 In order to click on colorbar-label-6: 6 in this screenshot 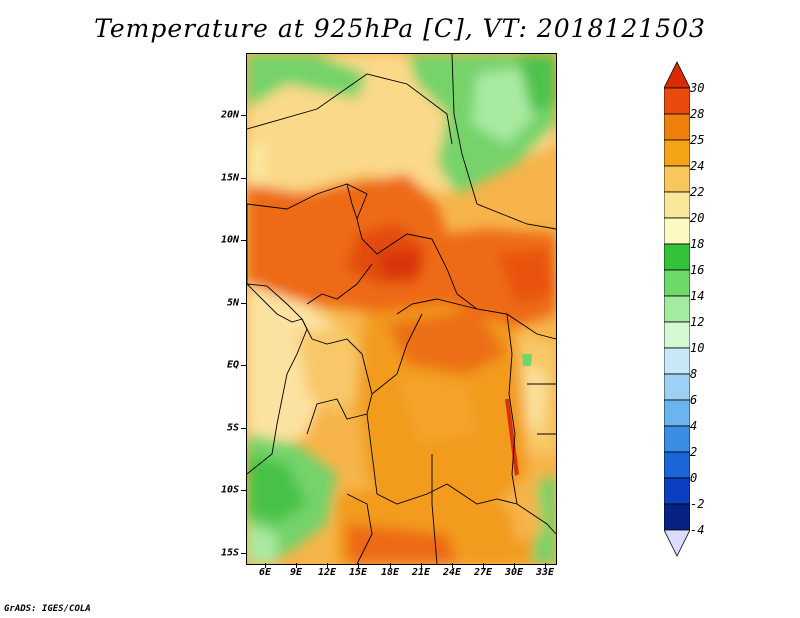, I will do `click(694, 400)`.